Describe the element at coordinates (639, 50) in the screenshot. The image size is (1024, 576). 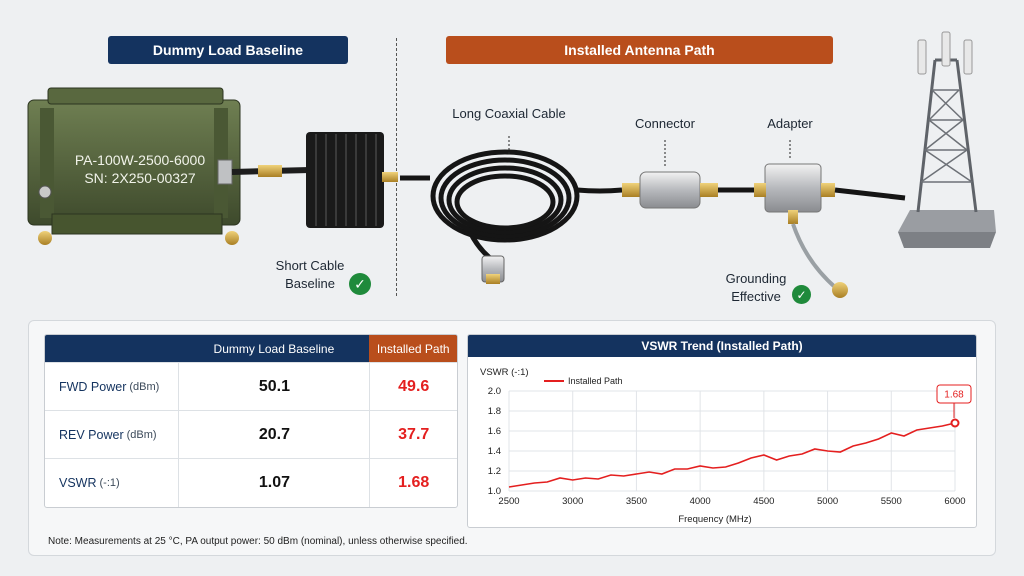
I see `installed-antenna-path-banner: Installed Antenna Path` at that location.